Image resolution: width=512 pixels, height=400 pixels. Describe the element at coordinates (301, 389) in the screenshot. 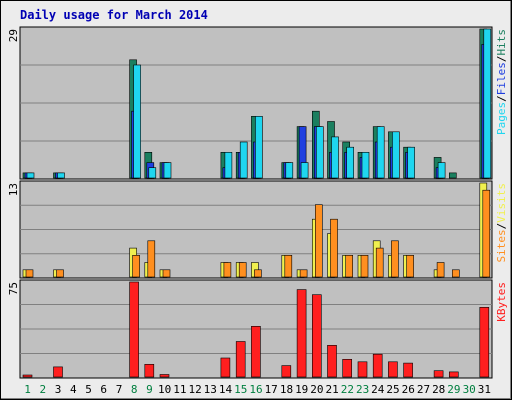

I see `x-tick-day-19: 19` at that location.